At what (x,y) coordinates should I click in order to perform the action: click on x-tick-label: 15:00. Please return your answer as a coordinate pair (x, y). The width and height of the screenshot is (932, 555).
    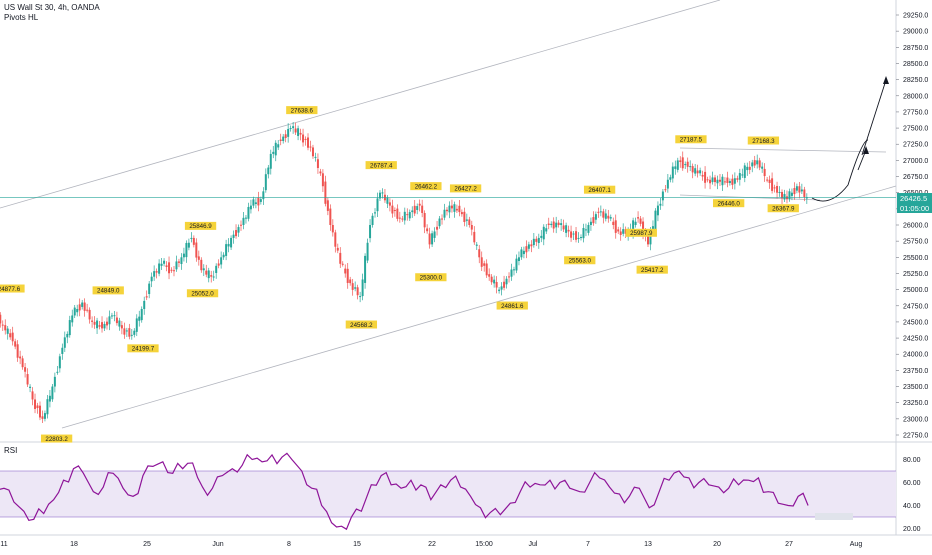
    Looking at the image, I should click on (484, 544).